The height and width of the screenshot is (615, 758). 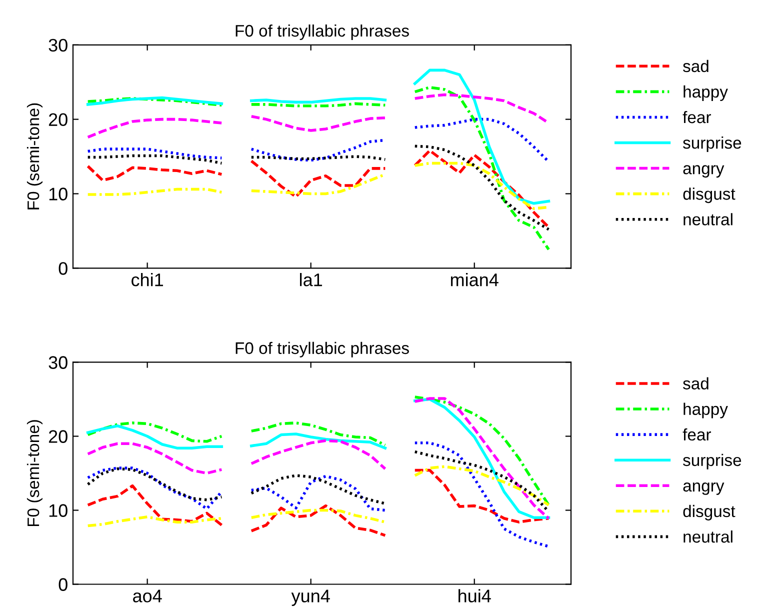 I want to click on x-tick-label: chi1, so click(x=148, y=279).